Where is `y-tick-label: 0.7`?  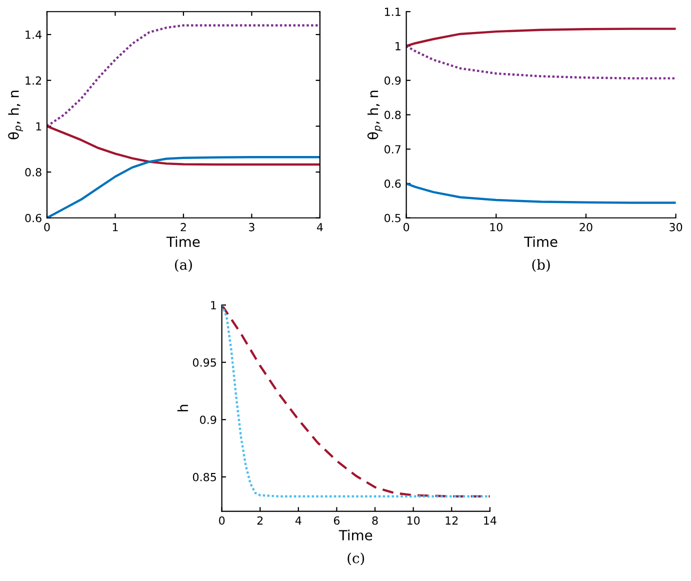 y-tick-label: 0.7 is located at coordinates (392, 149).